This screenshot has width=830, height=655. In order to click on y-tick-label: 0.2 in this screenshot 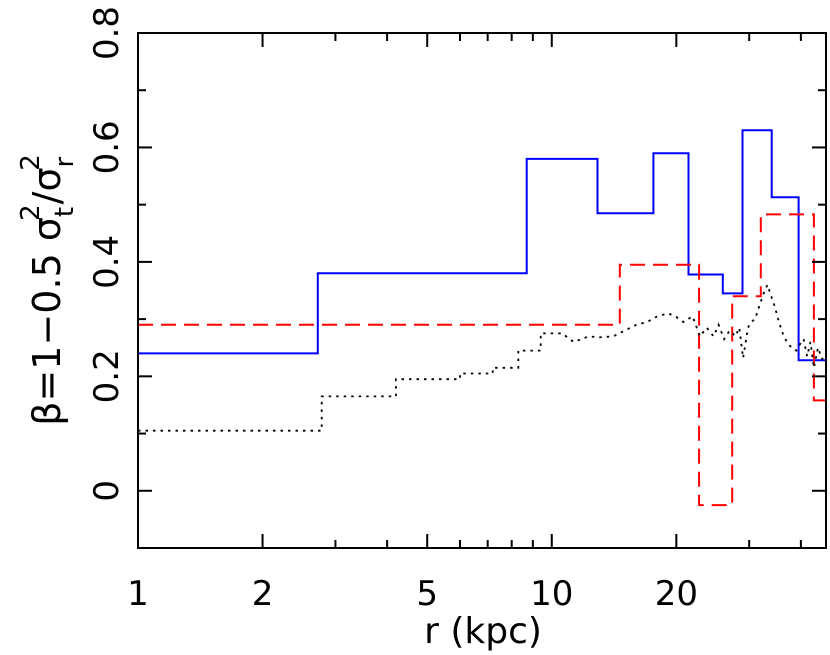, I will do `click(107, 376)`.